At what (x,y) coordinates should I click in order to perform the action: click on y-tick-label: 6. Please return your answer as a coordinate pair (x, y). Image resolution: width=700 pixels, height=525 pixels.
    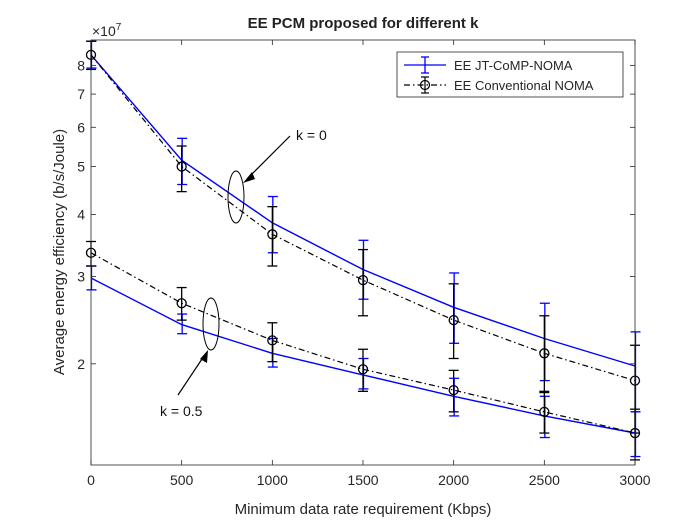
    Looking at the image, I should click on (81, 127).